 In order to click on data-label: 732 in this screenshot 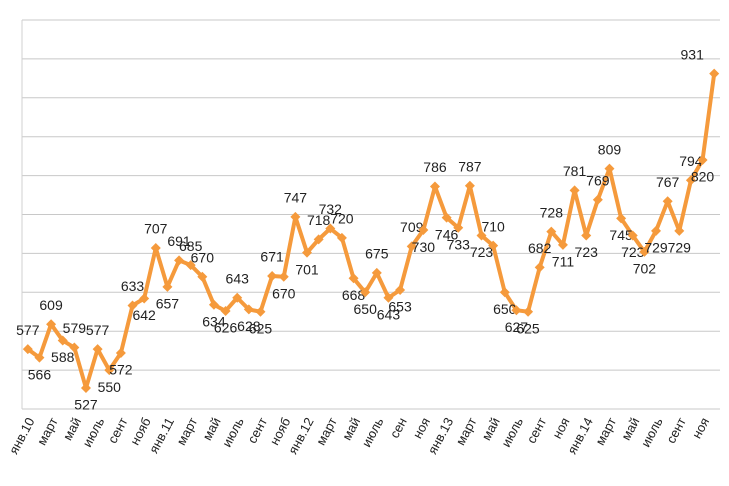, I will do `click(331, 209)`.